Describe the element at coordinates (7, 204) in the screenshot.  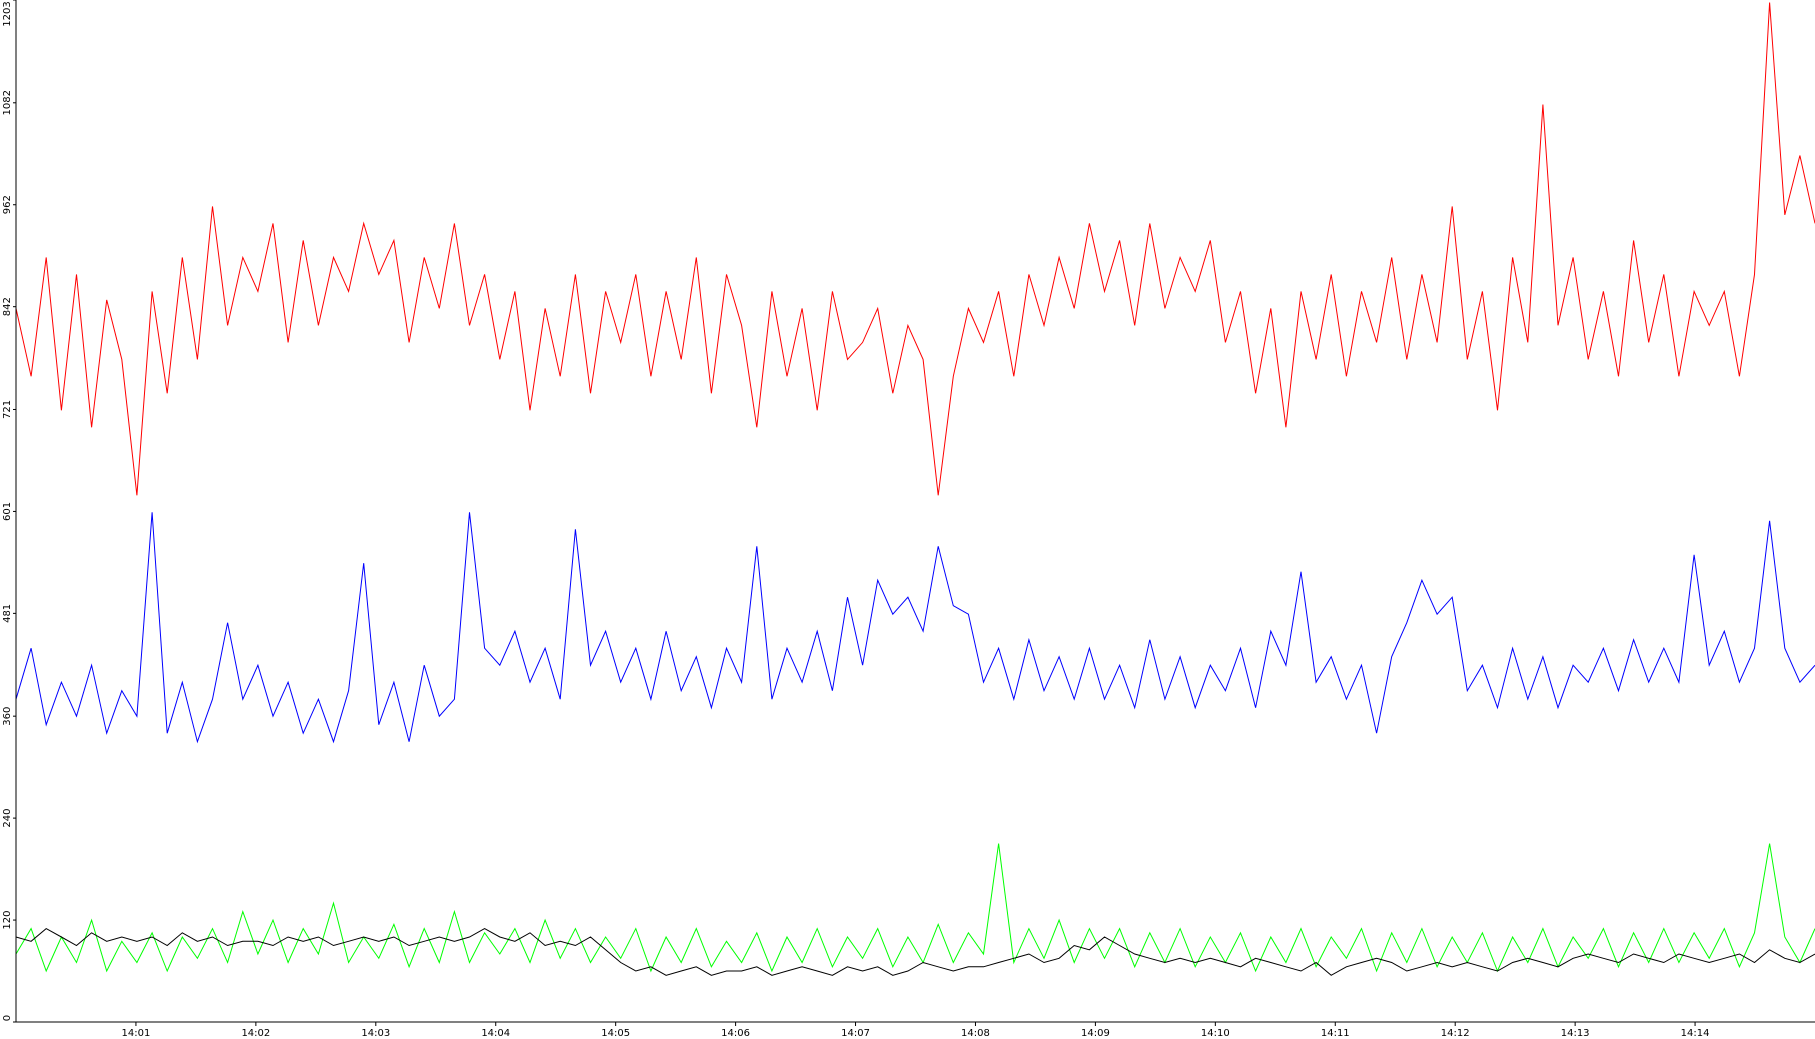
I see `y-tick-label: 962` at that location.